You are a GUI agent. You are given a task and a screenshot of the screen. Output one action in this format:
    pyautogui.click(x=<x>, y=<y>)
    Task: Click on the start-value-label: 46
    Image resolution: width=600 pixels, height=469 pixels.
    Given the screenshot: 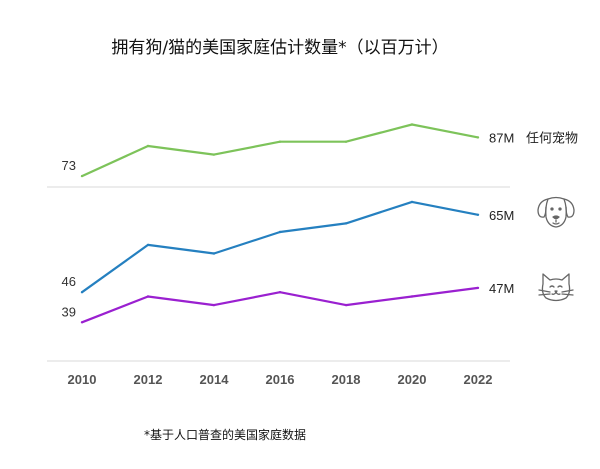 What is the action you would take?
    pyautogui.click(x=69, y=281)
    